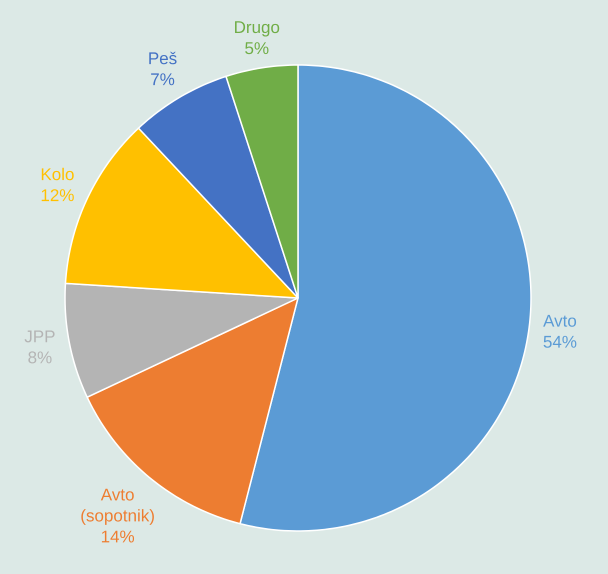 Image resolution: width=608 pixels, height=574 pixels. I want to click on slice-label: Peš, so click(163, 58).